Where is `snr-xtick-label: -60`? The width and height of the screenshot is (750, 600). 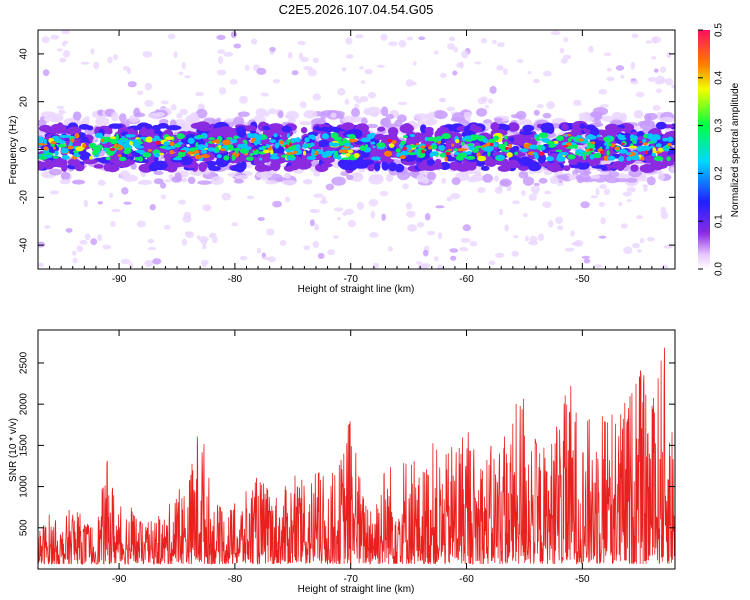
snr-xtick-label: -60 is located at coordinates (466, 579).